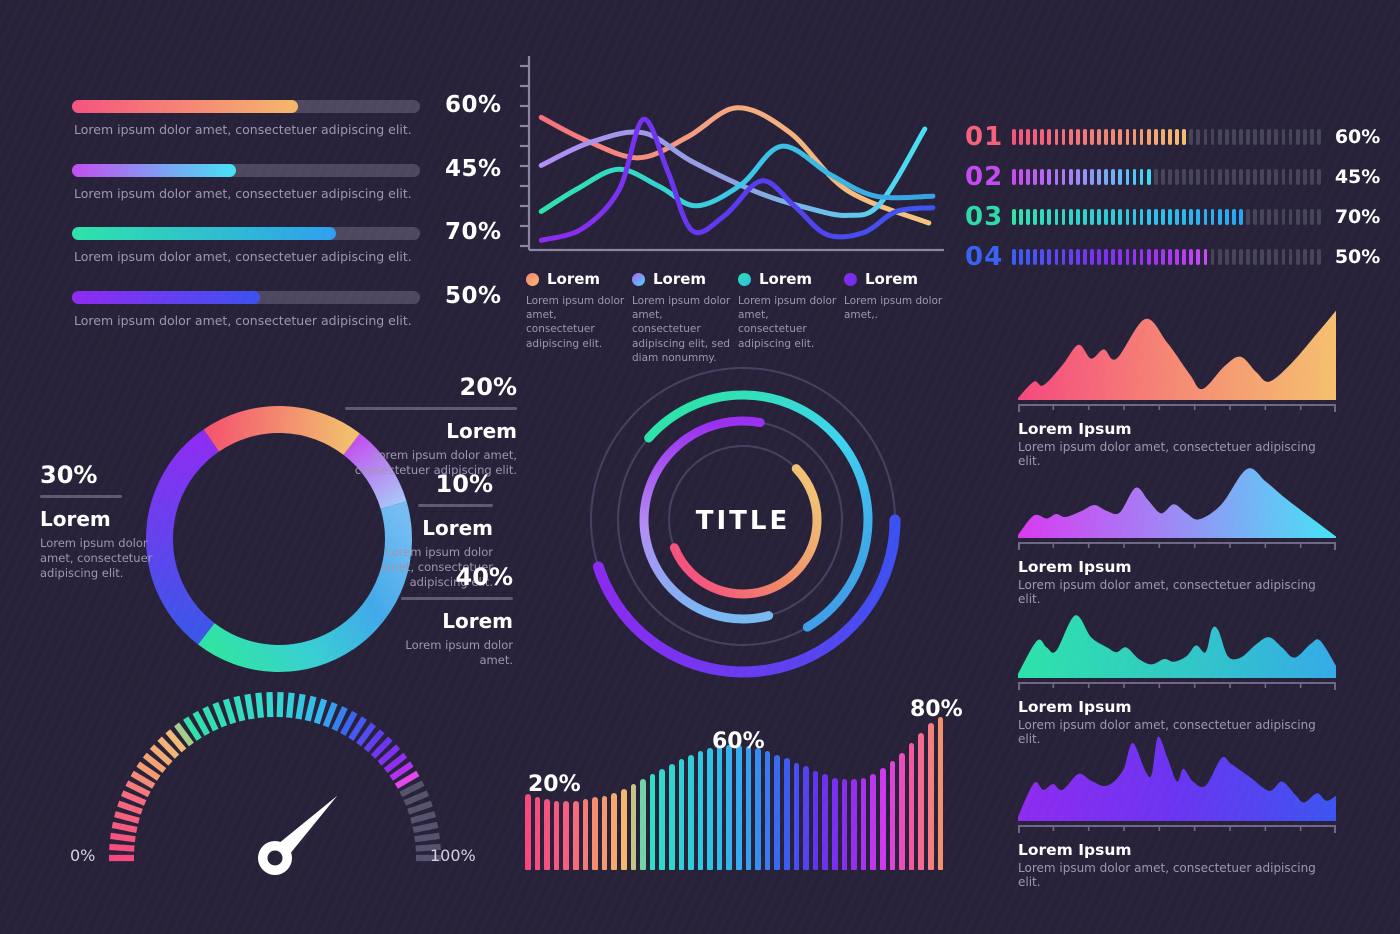 The height and width of the screenshot is (934, 1400). Describe the element at coordinates (453, 855) in the screenshot. I see `gauge-max-label: 100%` at that location.